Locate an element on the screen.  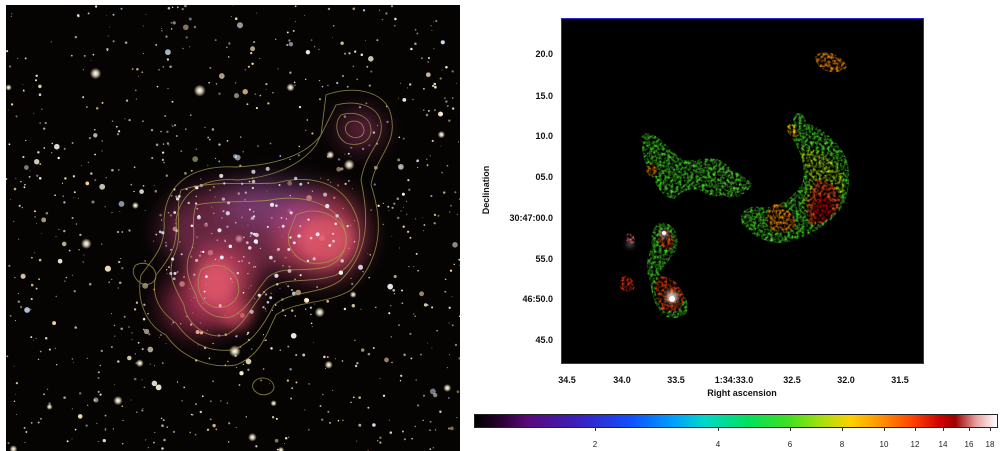
y-tick-label: 20.0 is located at coordinates (544, 54).